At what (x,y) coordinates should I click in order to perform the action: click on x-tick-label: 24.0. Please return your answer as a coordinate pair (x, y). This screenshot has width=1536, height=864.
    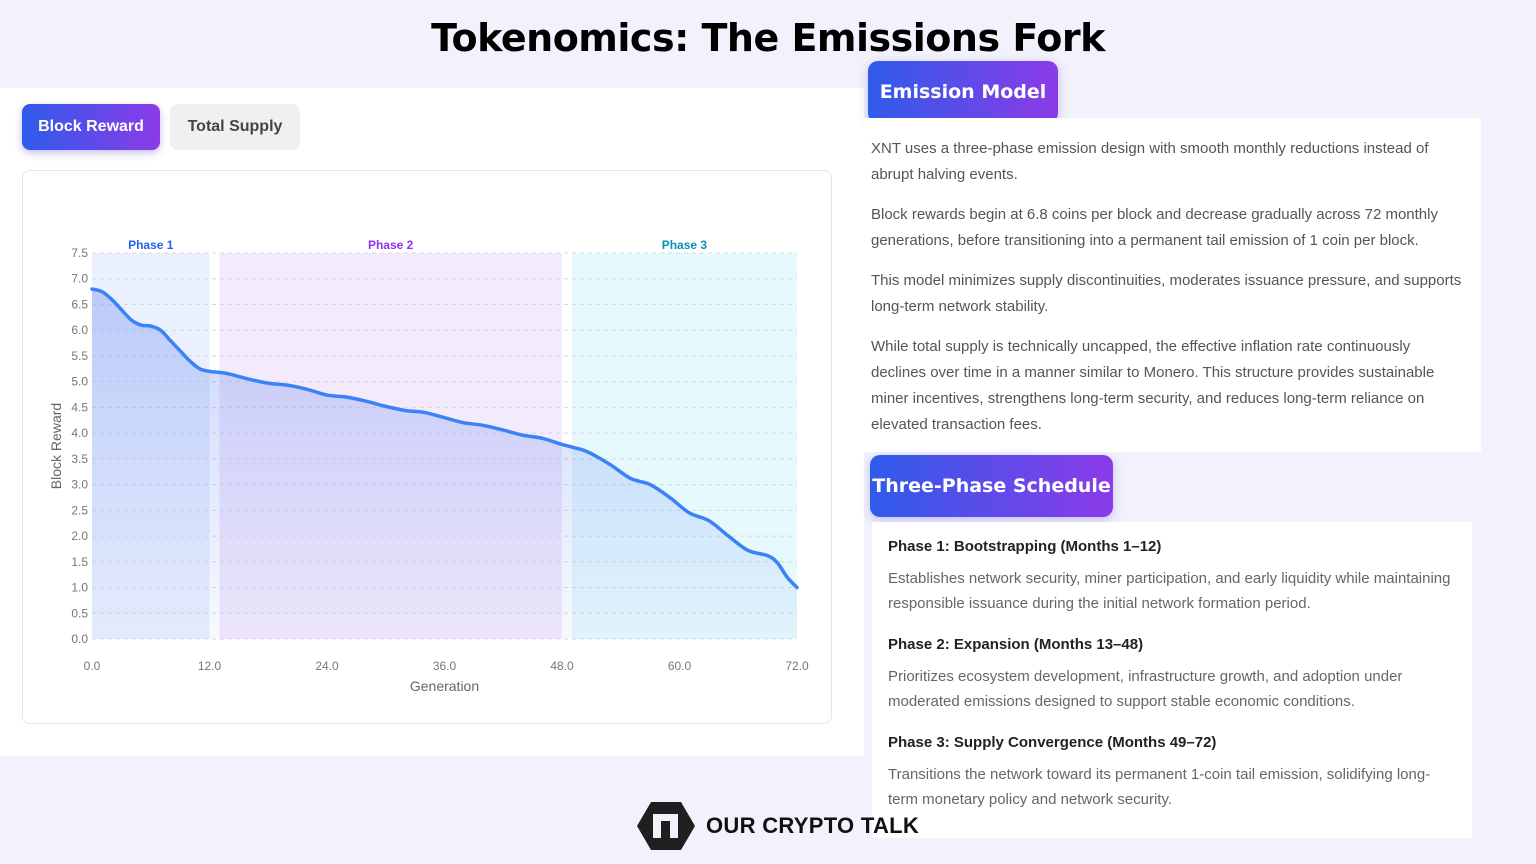
    Looking at the image, I should click on (327, 666).